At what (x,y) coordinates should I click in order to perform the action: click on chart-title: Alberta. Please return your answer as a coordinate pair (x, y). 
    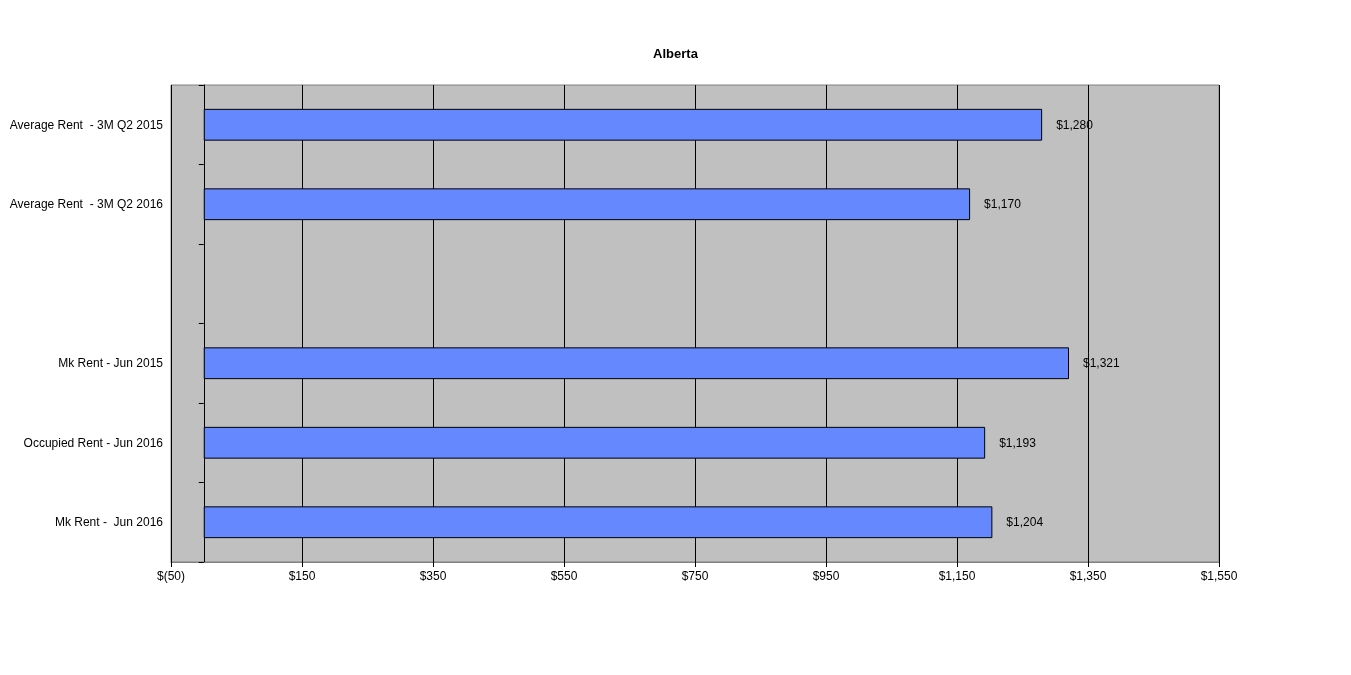
    Looking at the image, I should click on (676, 53).